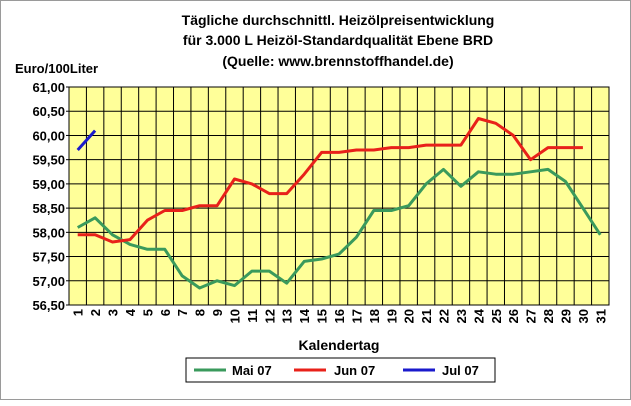 This screenshot has height=406, width=631. What do you see at coordinates (48, 305) in the screenshot?
I see `y-tick-label: 56,50` at bounding box center [48, 305].